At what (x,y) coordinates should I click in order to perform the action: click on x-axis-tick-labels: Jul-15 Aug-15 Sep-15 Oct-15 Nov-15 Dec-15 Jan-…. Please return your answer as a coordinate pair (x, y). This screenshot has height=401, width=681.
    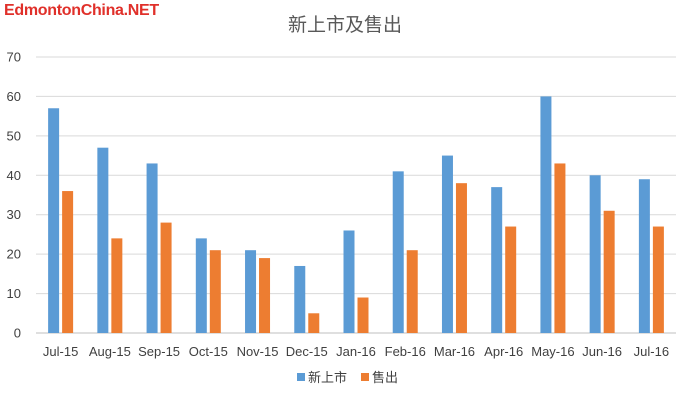
    Looking at the image, I should click on (356, 351).